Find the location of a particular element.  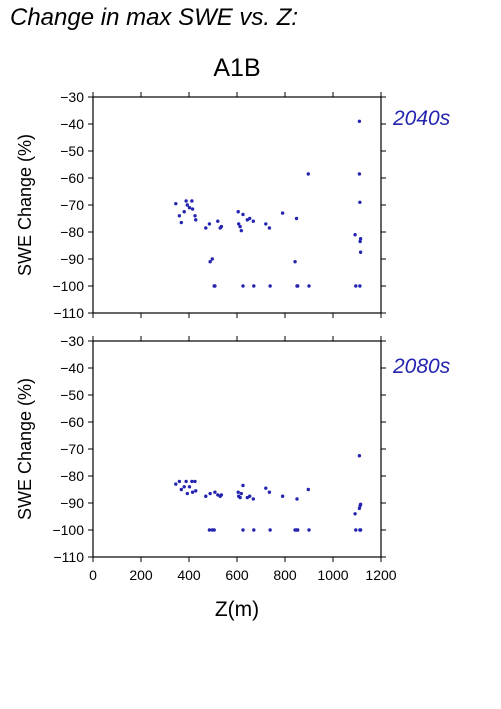

panel-2080s-x-axis-label: Z(m) is located at coordinates (237, 609).